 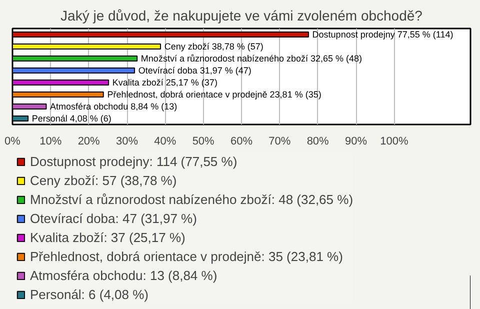 I want to click on y-tick-label: Otevírací doba 31,97 % (47), so click(x=195, y=71).